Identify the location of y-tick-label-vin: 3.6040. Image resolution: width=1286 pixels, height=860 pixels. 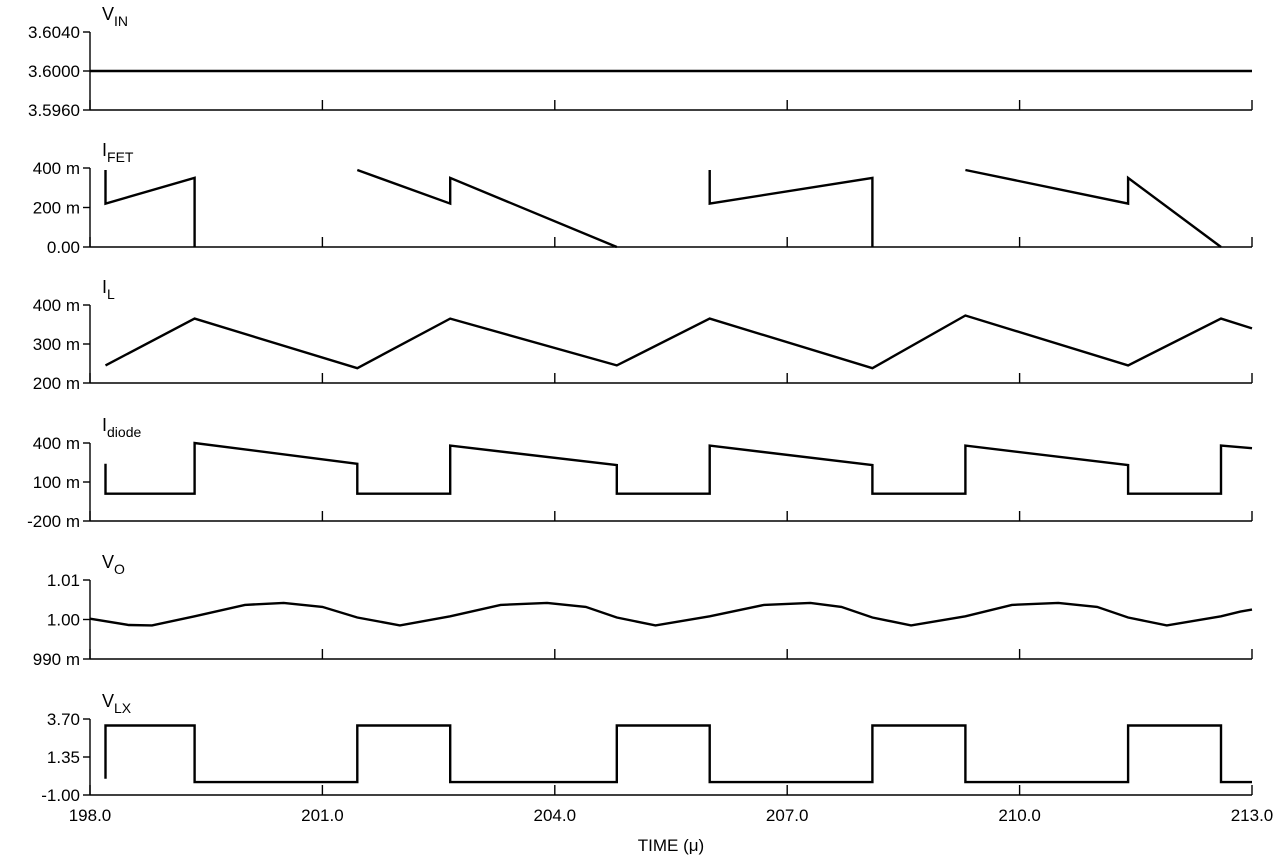
(54, 32).